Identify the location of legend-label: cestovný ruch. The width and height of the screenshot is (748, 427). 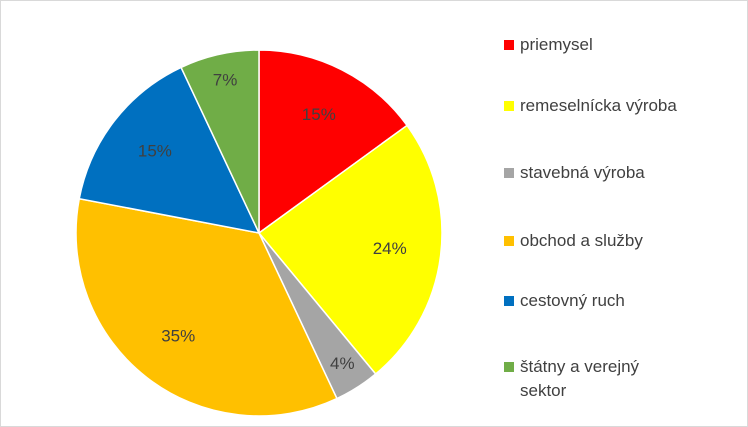
(572, 300).